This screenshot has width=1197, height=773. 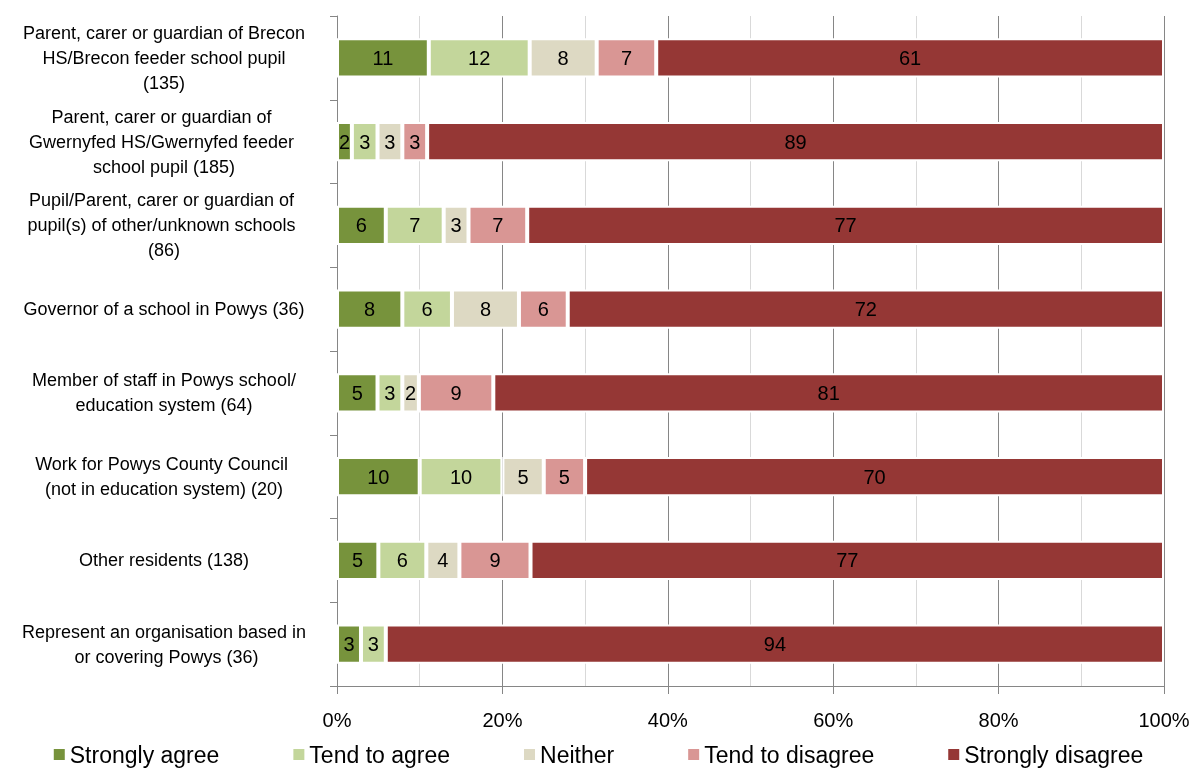 I want to click on y-tick-label: Other residents (138), so click(x=164, y=560).